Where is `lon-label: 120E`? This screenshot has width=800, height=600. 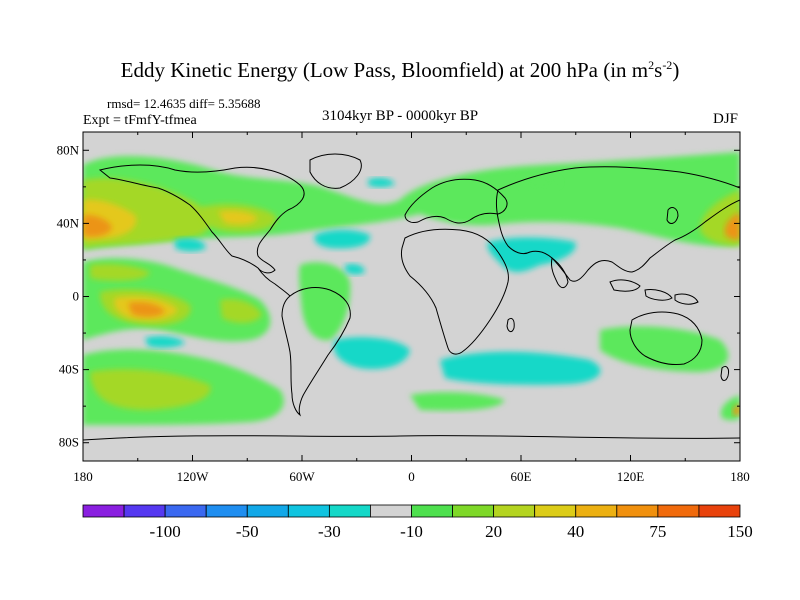
lon-label: 120E is located at coordinates (631, 476).